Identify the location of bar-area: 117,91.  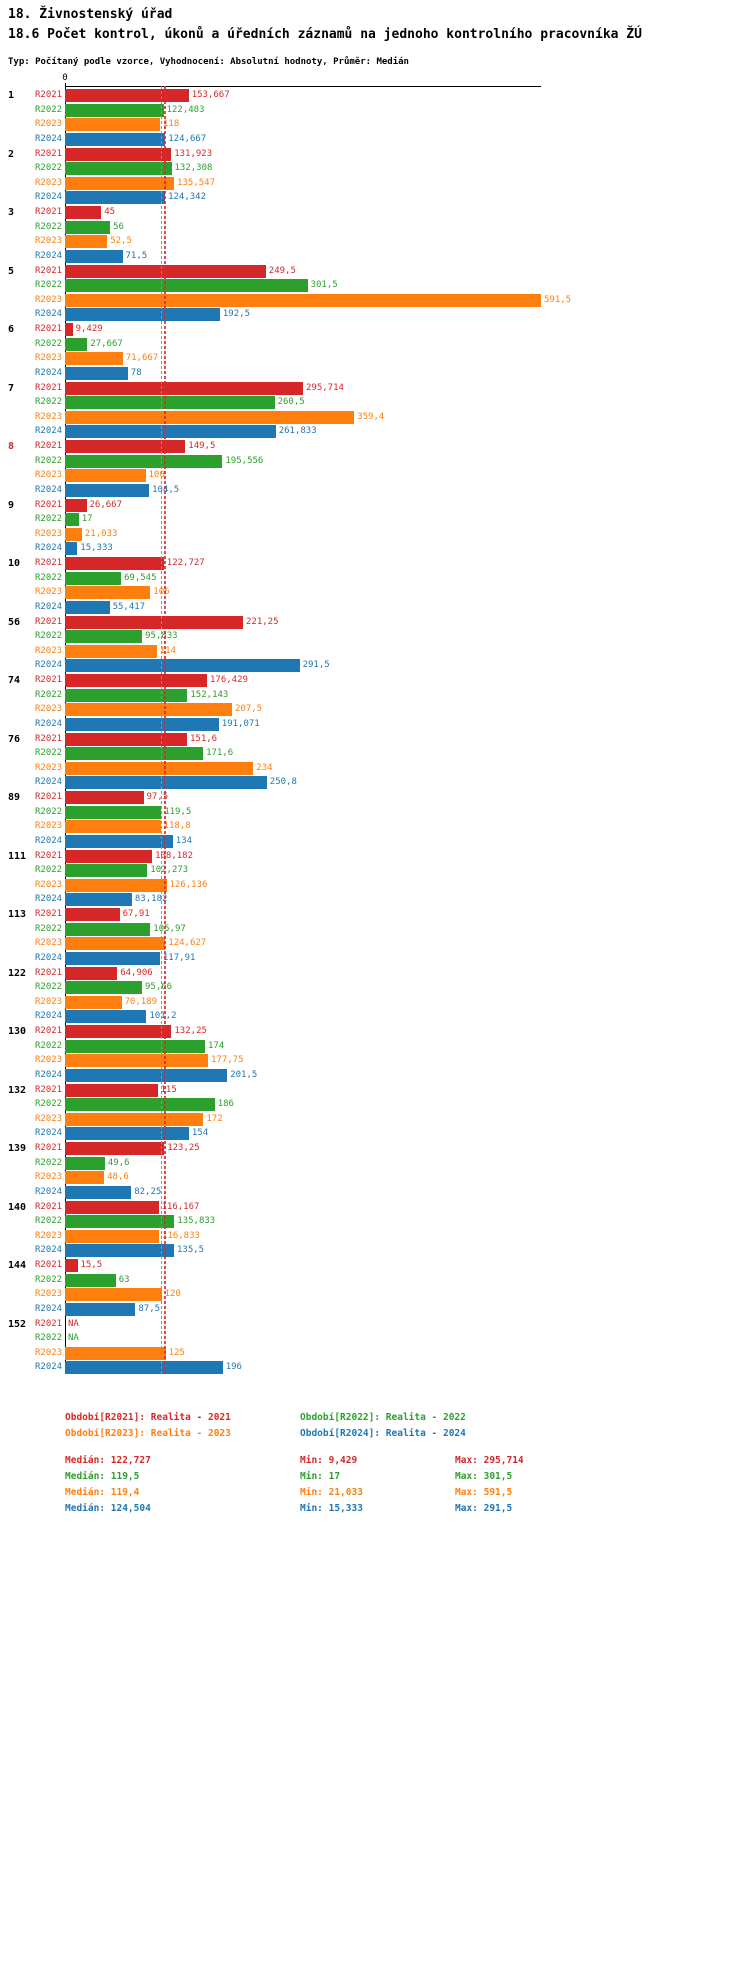
(407, 958).